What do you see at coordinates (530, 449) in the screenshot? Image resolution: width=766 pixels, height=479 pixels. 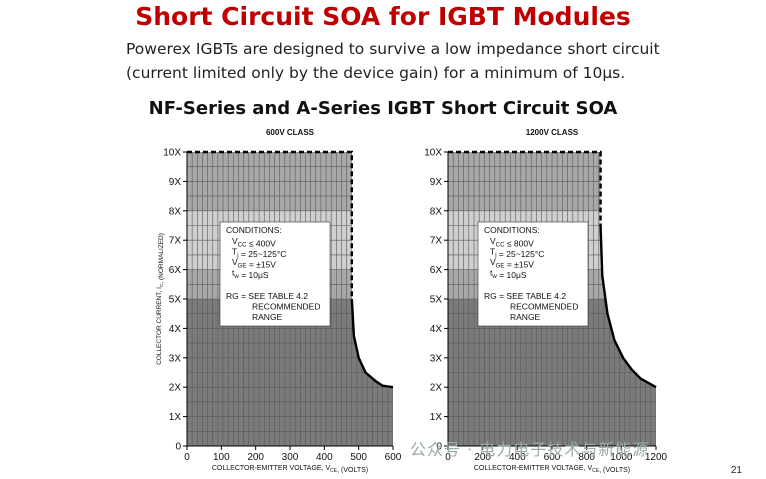 I see `watermark: 公众号 · 电力电子技术与新能源` at bounding box center [530, 449].